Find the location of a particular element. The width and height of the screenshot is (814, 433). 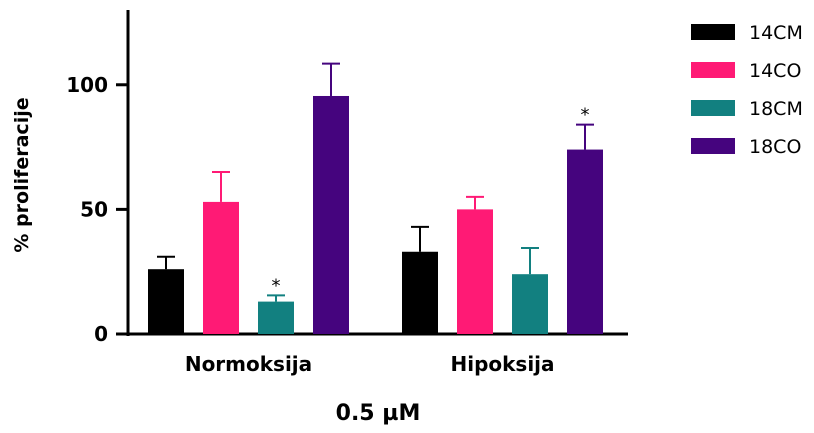

y-ticks: 0 50 100 is located at coordinates (97, 209).